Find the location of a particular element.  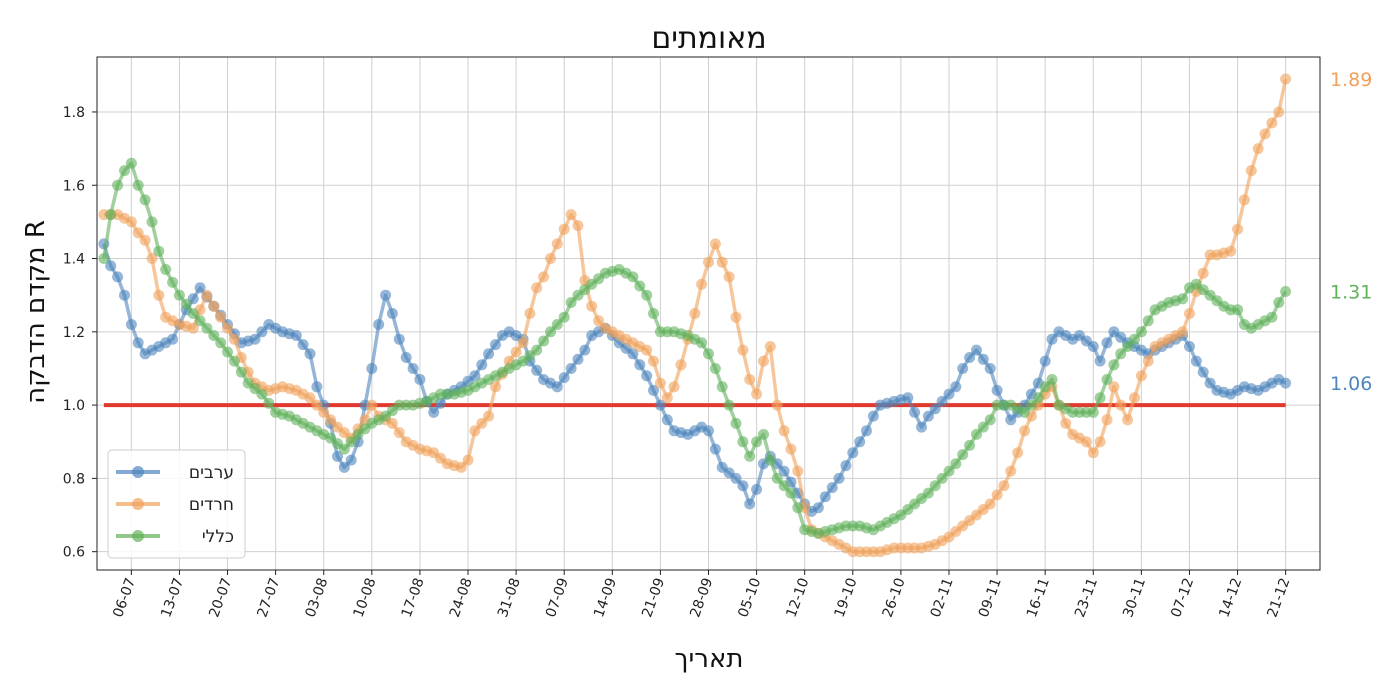

x-tick-label: 27-07 is located at coordinates (268, 598).